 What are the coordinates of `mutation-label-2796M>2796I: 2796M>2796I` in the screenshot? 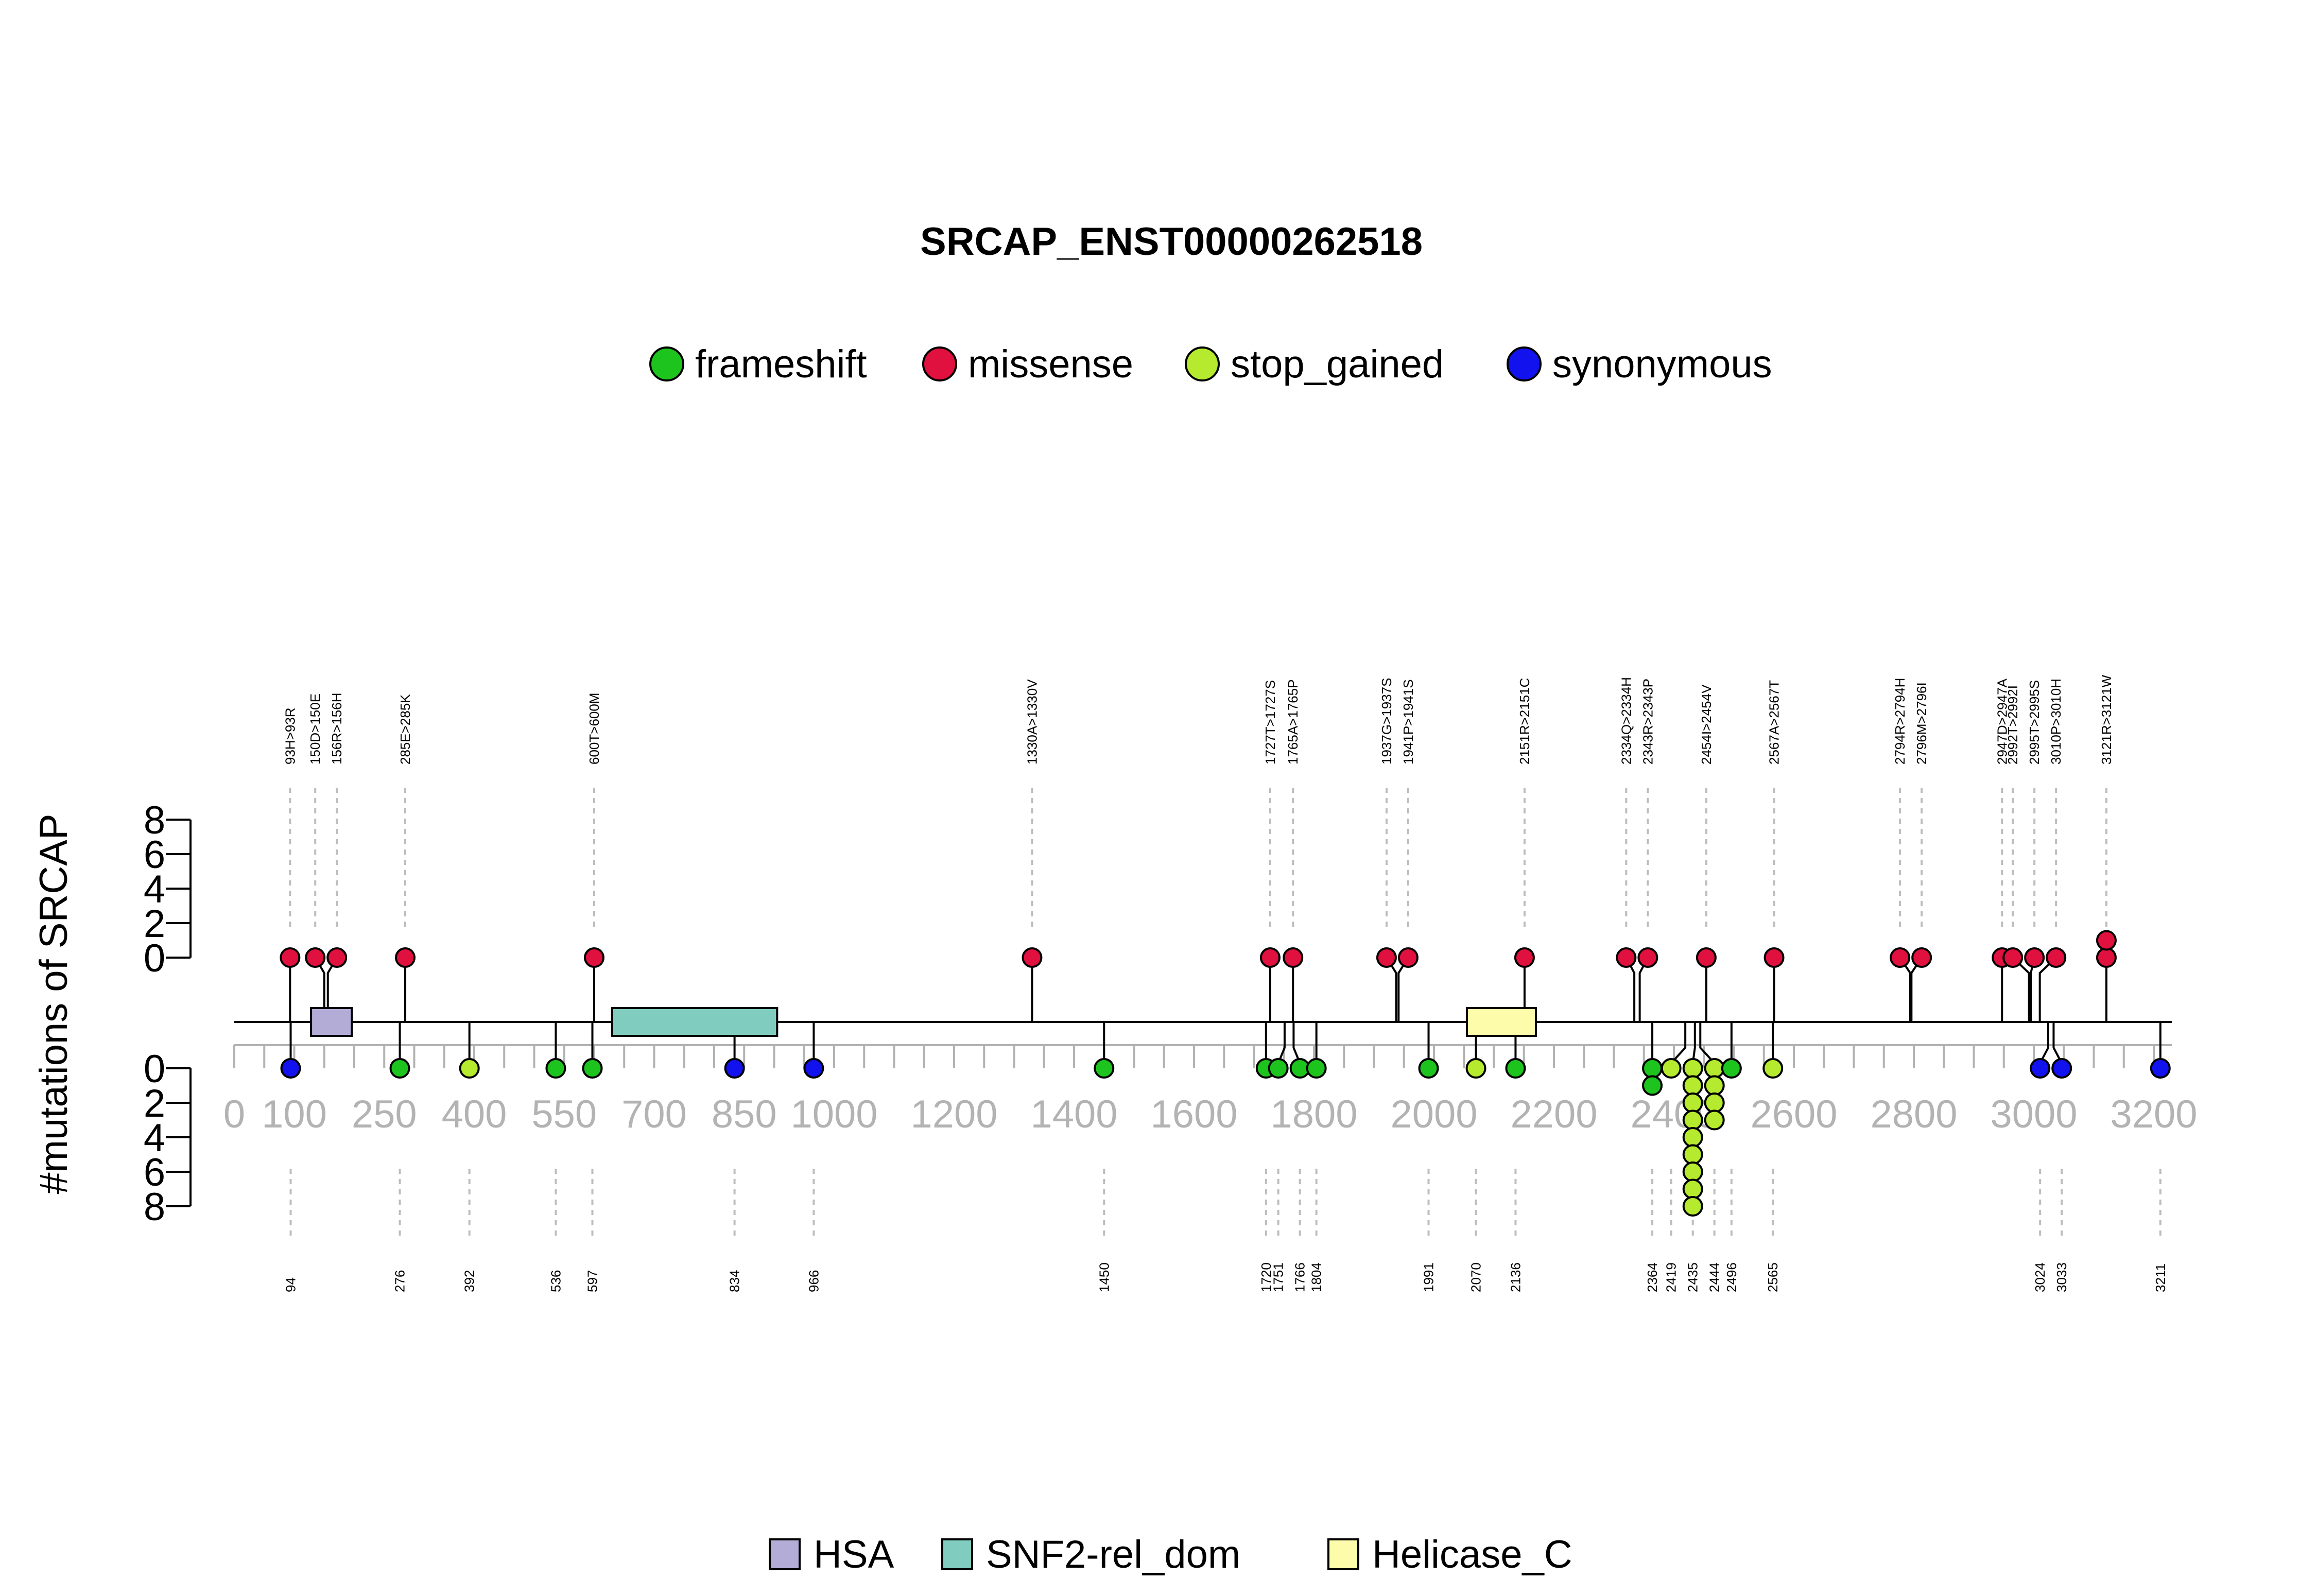 It's located at (1921, 724).